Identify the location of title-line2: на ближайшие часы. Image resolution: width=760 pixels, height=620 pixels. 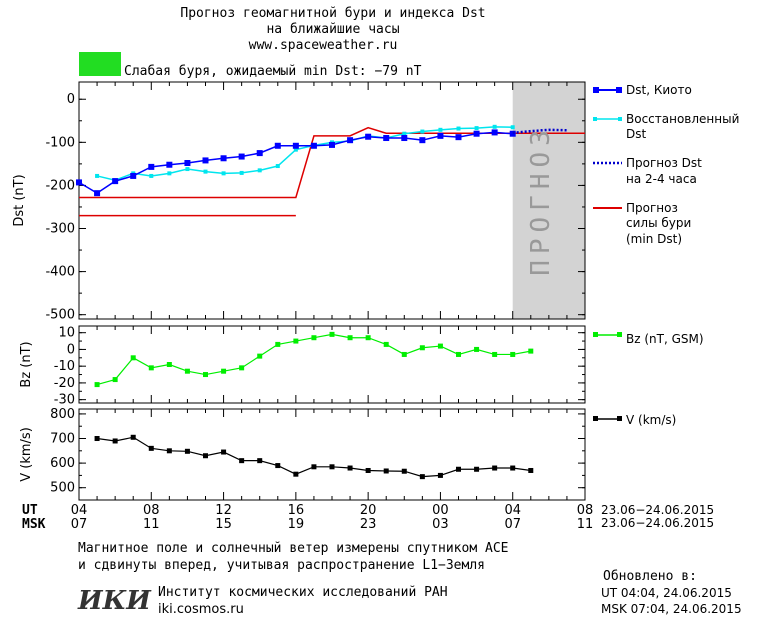
(332, 29).